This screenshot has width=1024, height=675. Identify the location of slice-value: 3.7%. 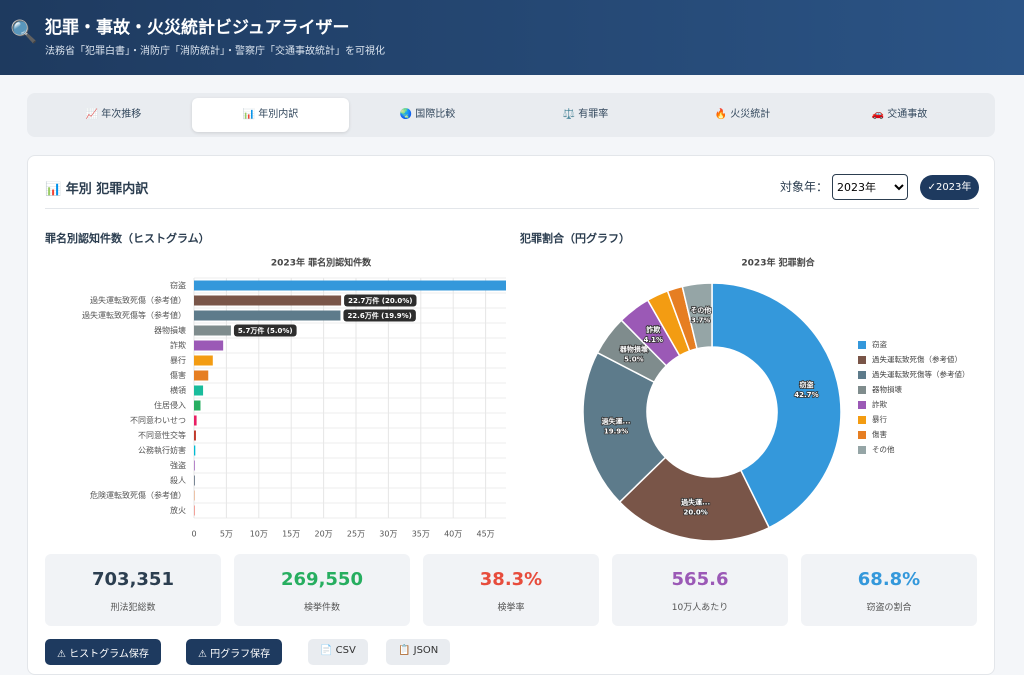
(700, 321).